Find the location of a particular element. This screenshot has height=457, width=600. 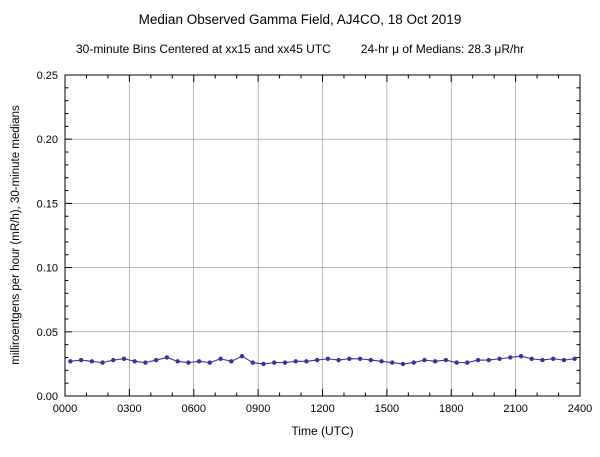

x-tick-label: 1500 is located at coordinates (387, 409).